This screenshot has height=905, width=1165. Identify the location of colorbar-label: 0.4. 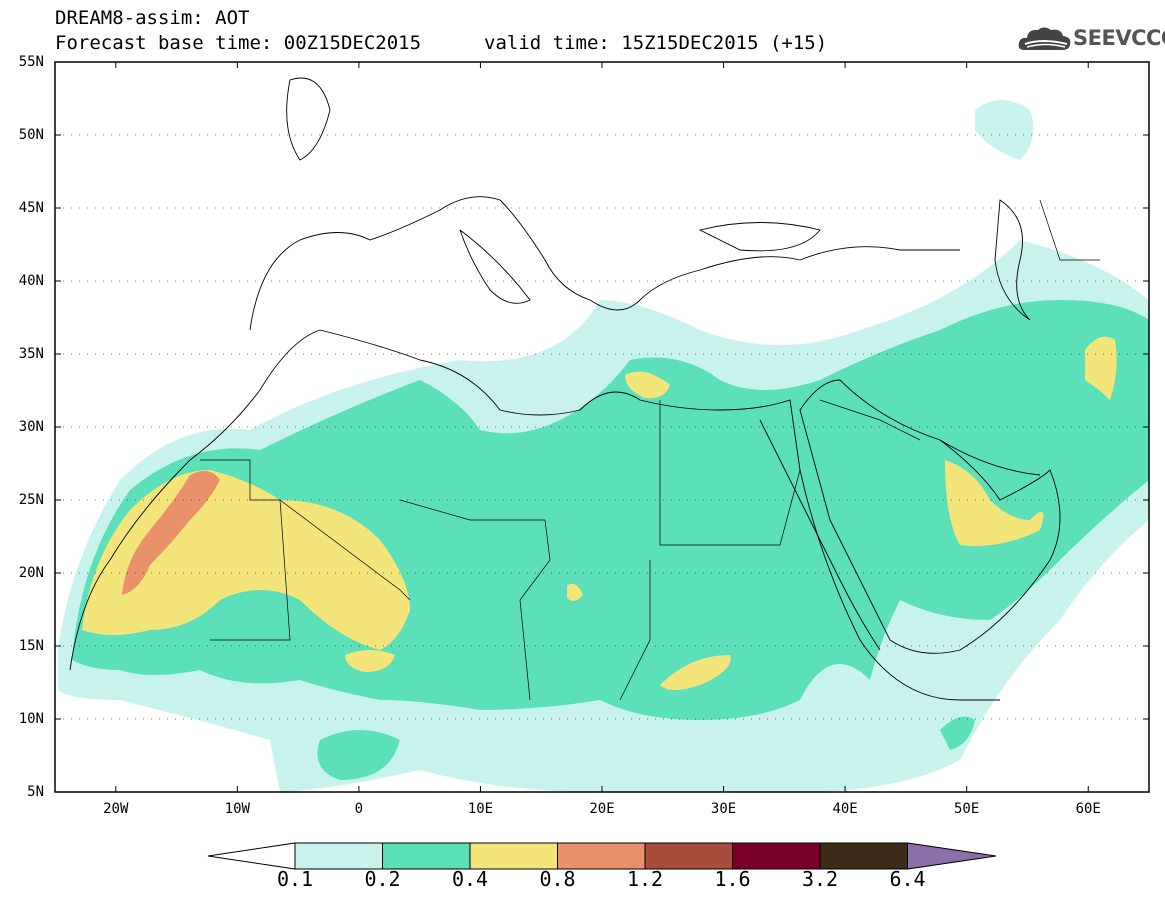
(470, 879).